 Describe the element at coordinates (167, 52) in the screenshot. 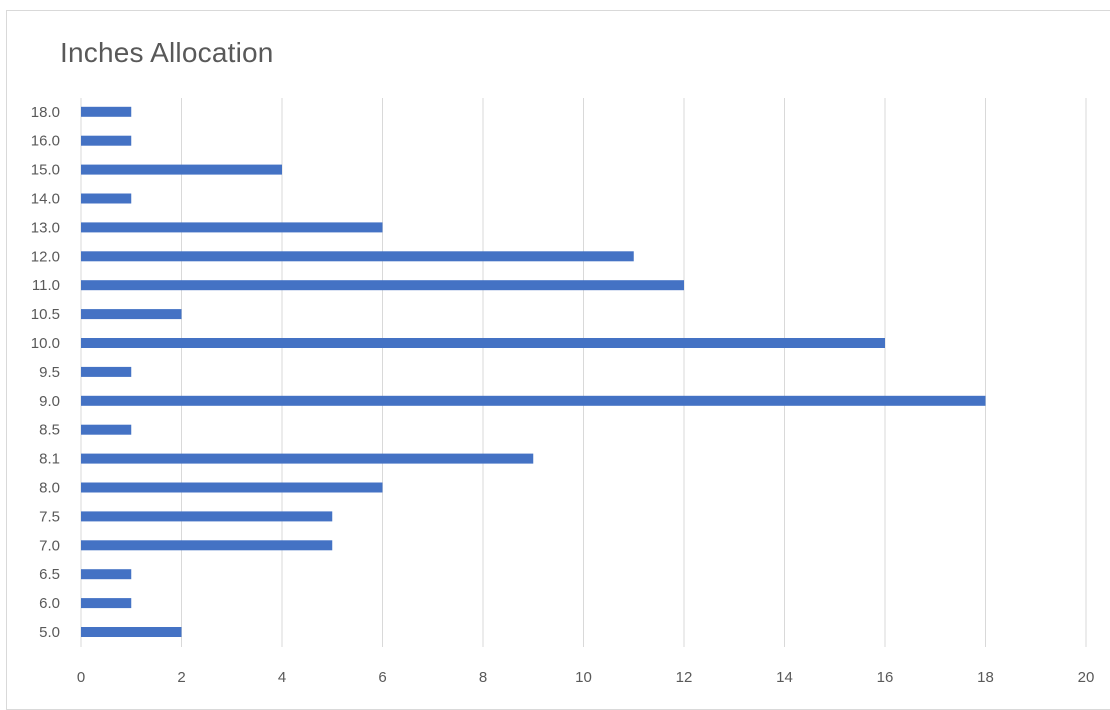

I see `chart-title: Inches Allocation` at that location.